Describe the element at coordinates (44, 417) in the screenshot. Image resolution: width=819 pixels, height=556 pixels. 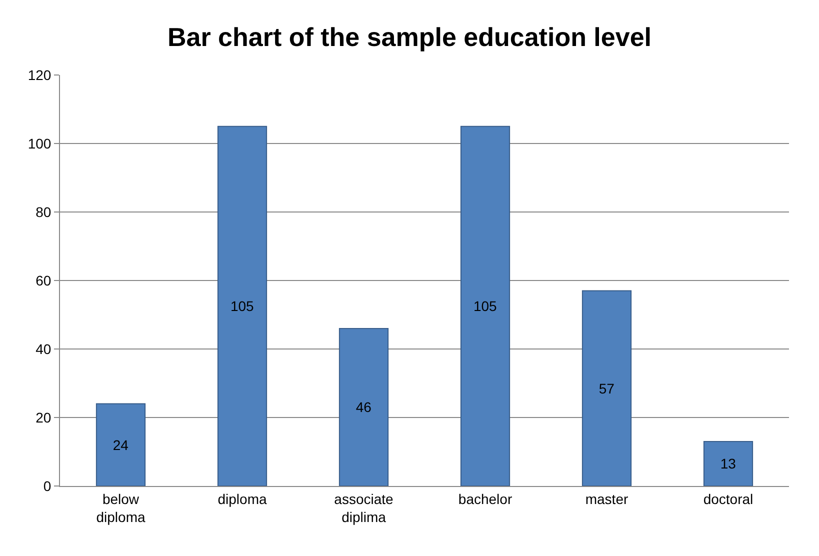
I see `y-tick-label: 20` at that location.